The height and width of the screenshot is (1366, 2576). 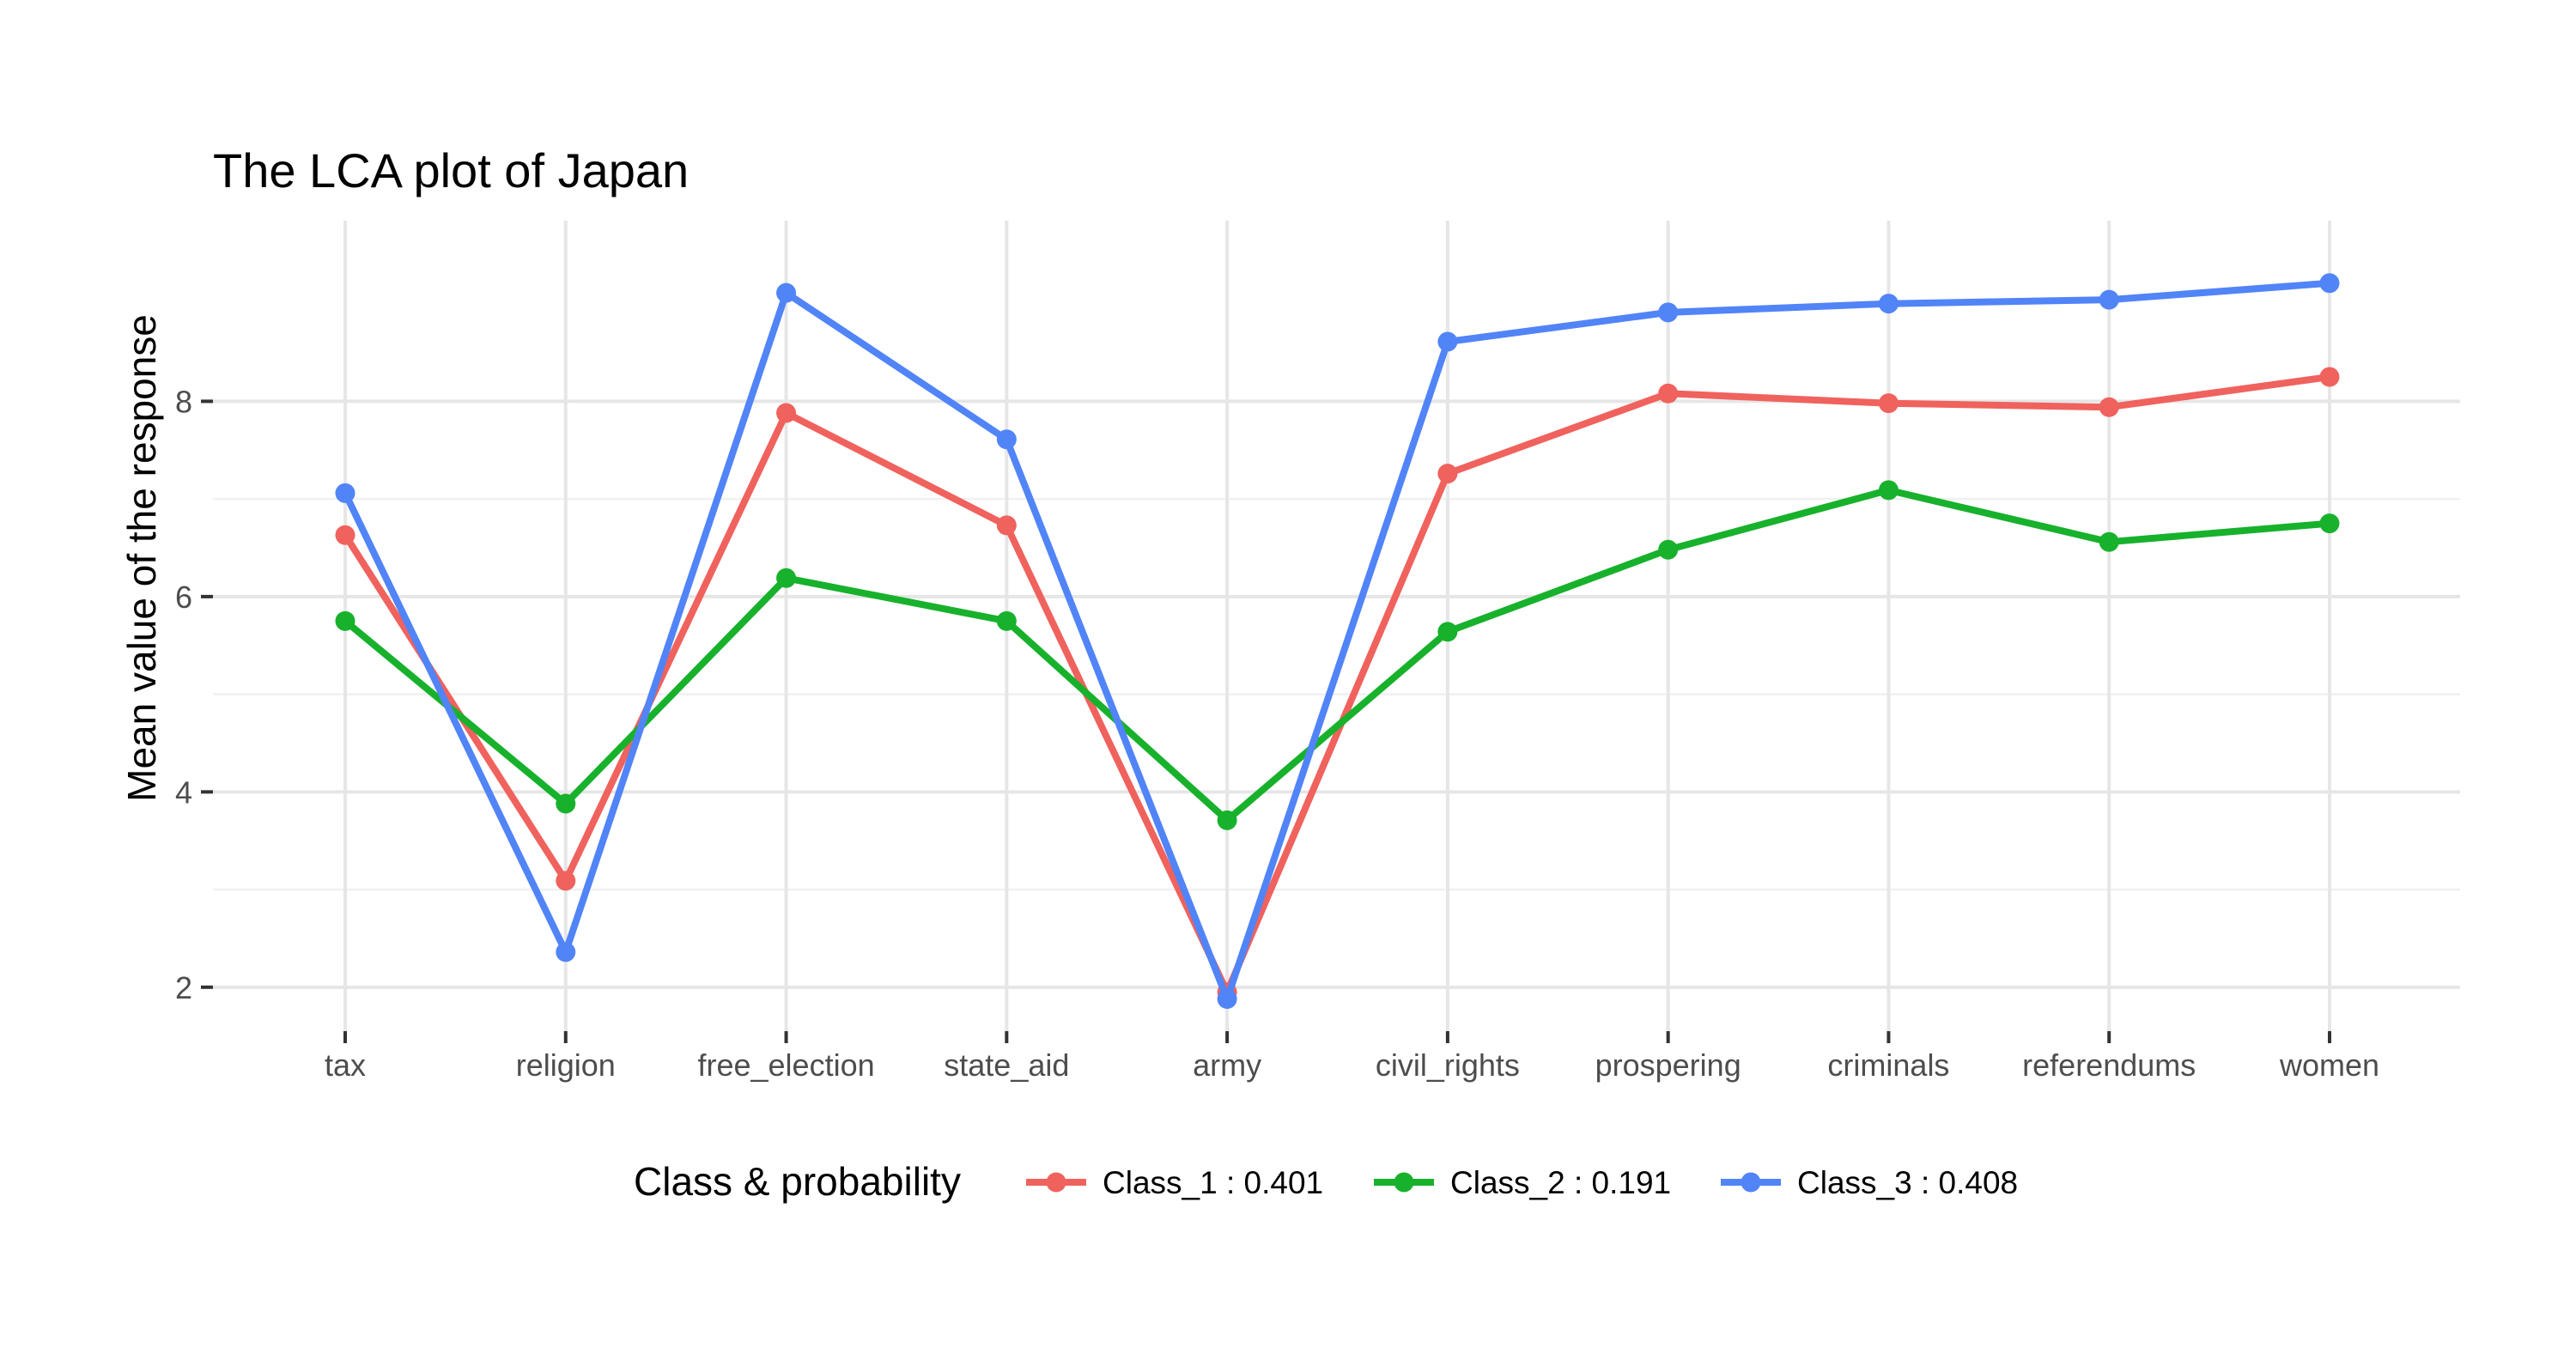 What do you see at coordinates (786, 1065) in the screenshot?
I see `x-tick-label: free_election` at bounding box center [786, 1065].